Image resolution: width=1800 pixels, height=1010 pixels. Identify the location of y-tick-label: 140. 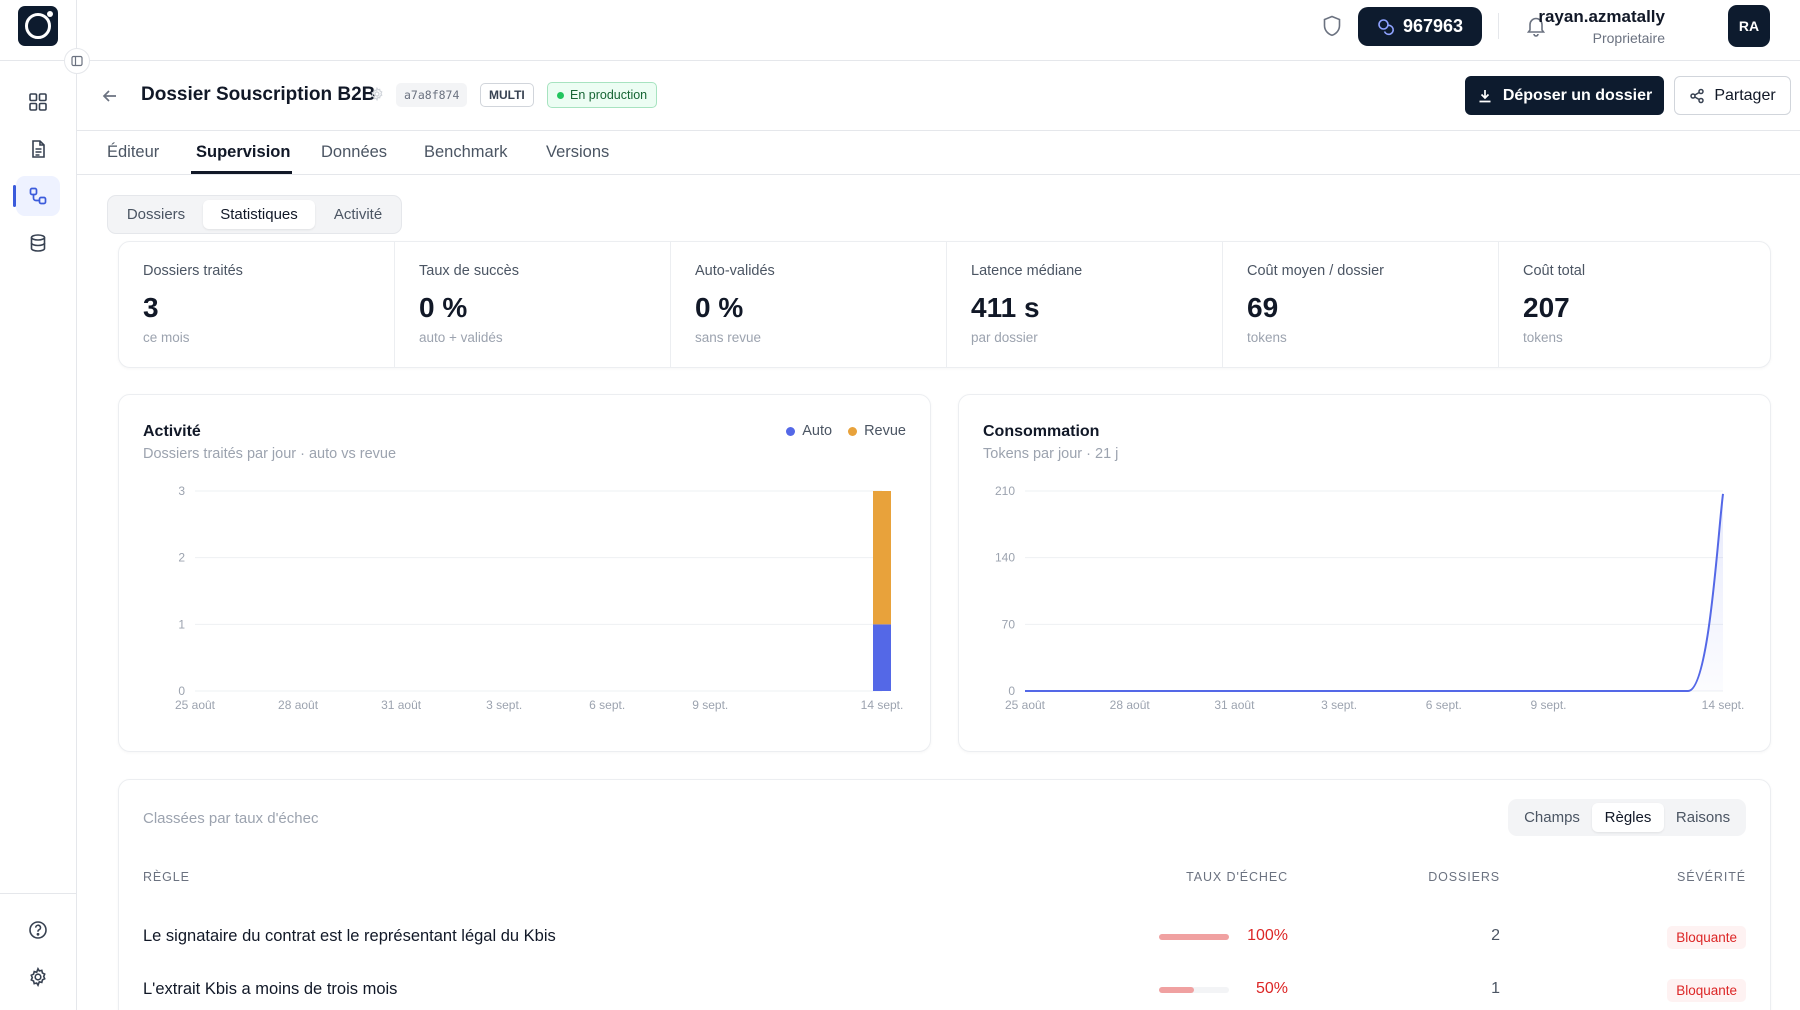
(1005, 558).